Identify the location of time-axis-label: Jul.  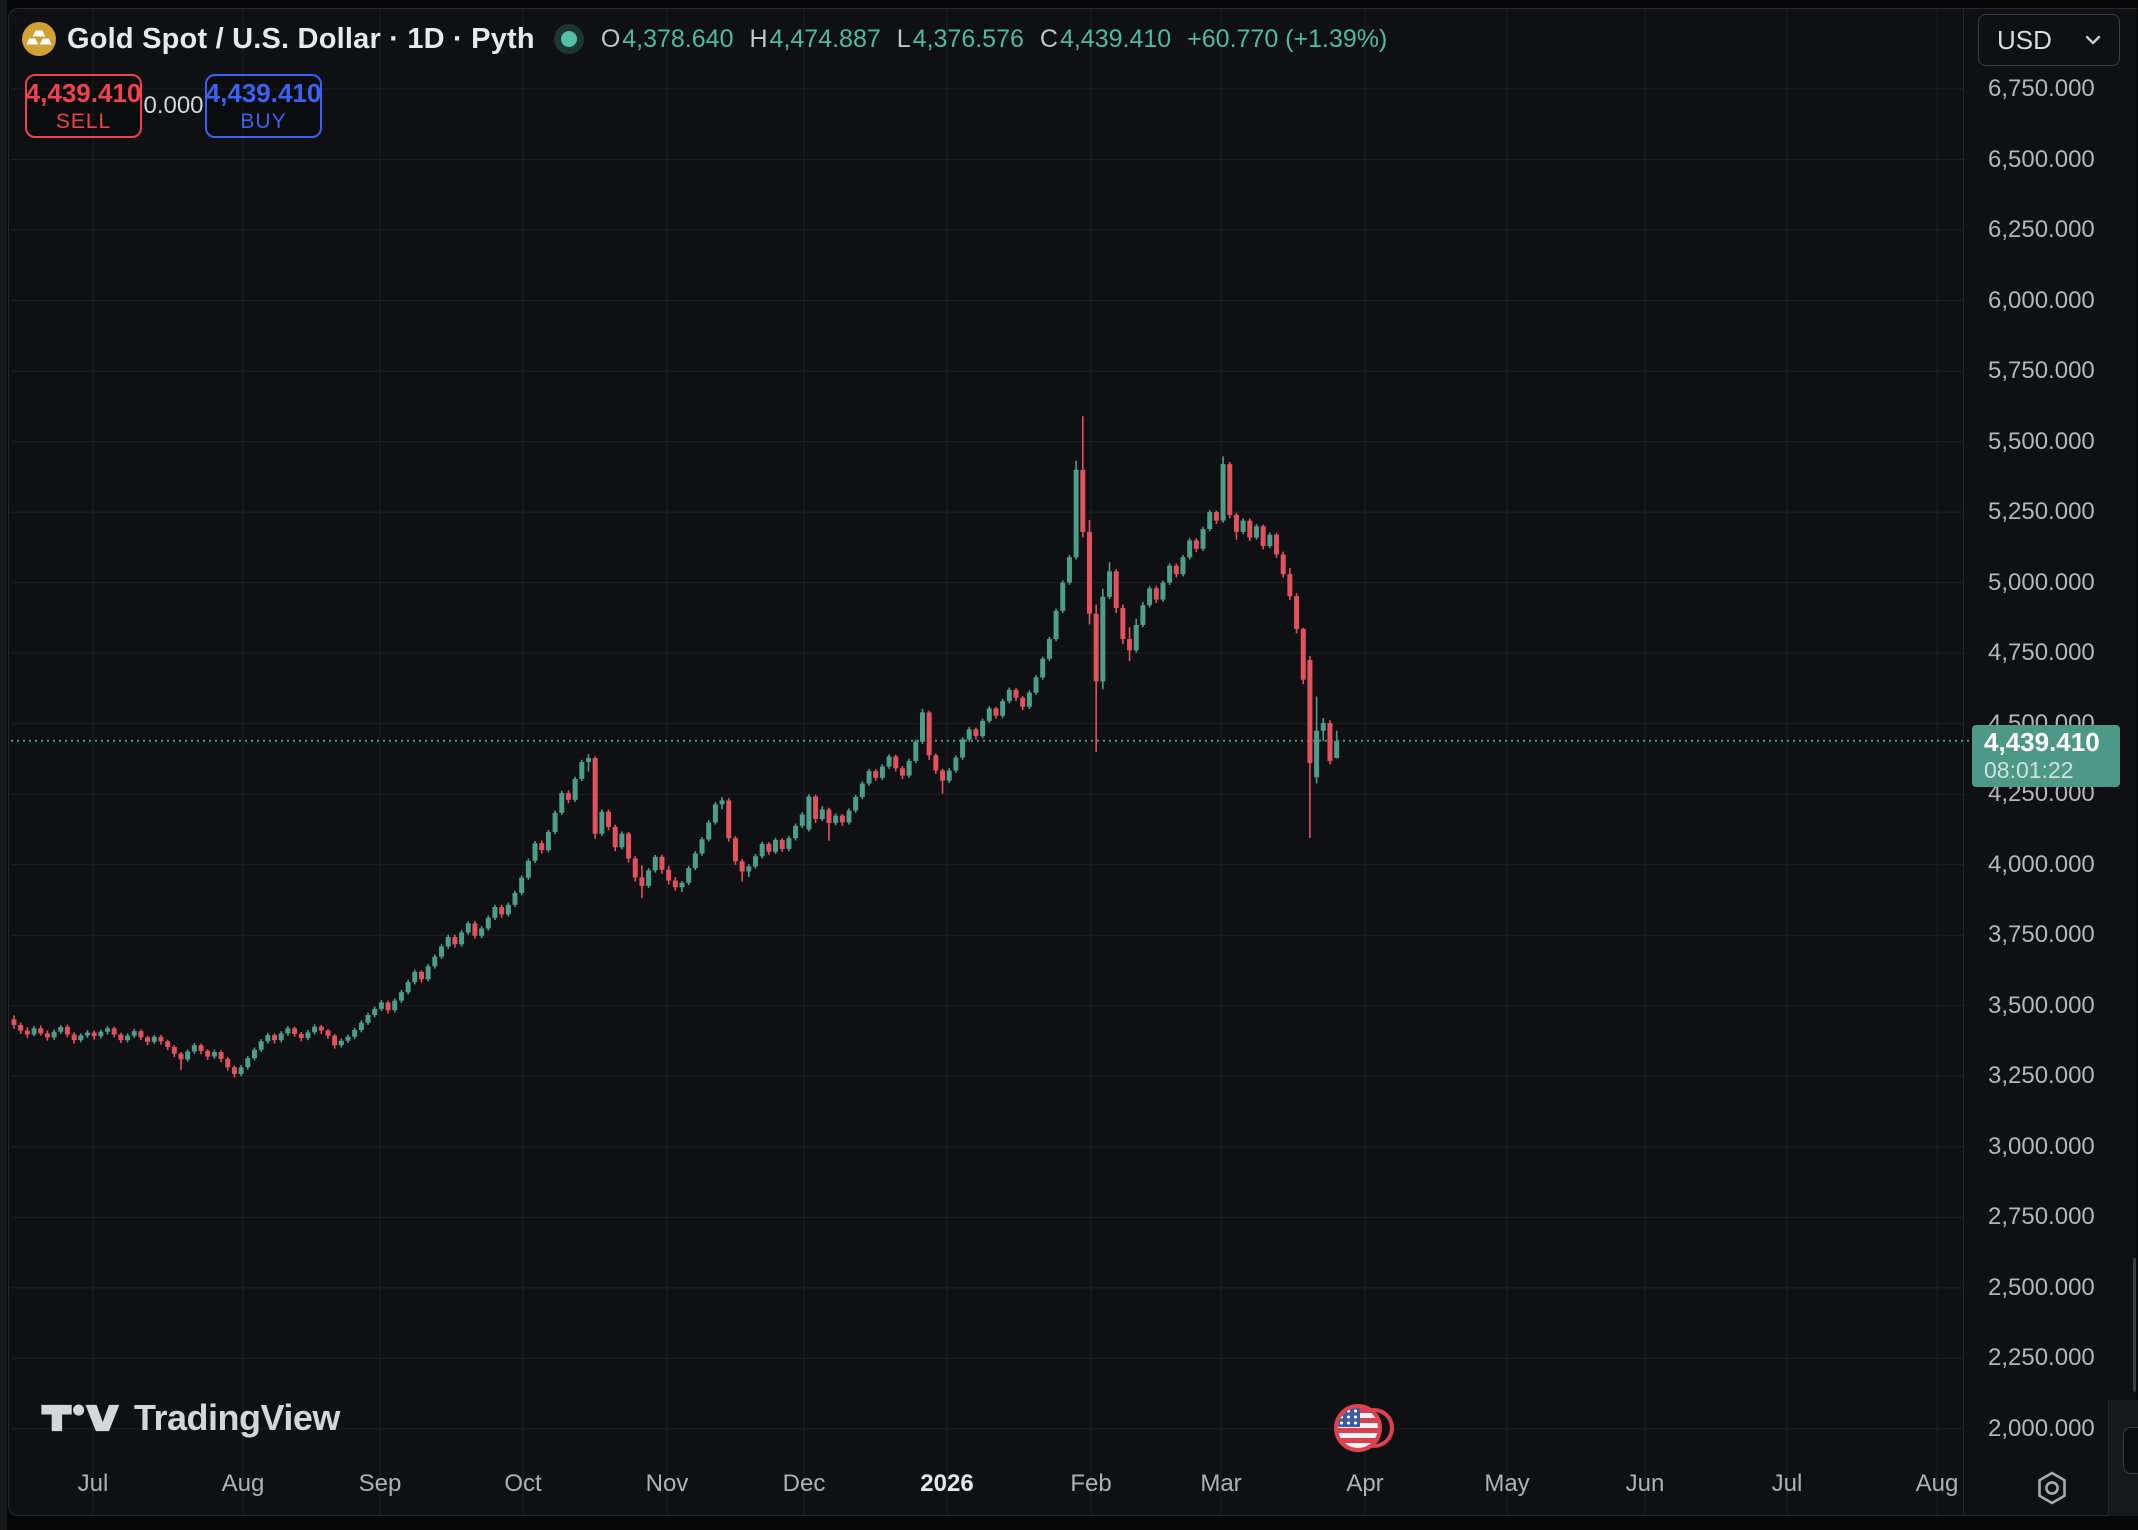
(1787, 1483).